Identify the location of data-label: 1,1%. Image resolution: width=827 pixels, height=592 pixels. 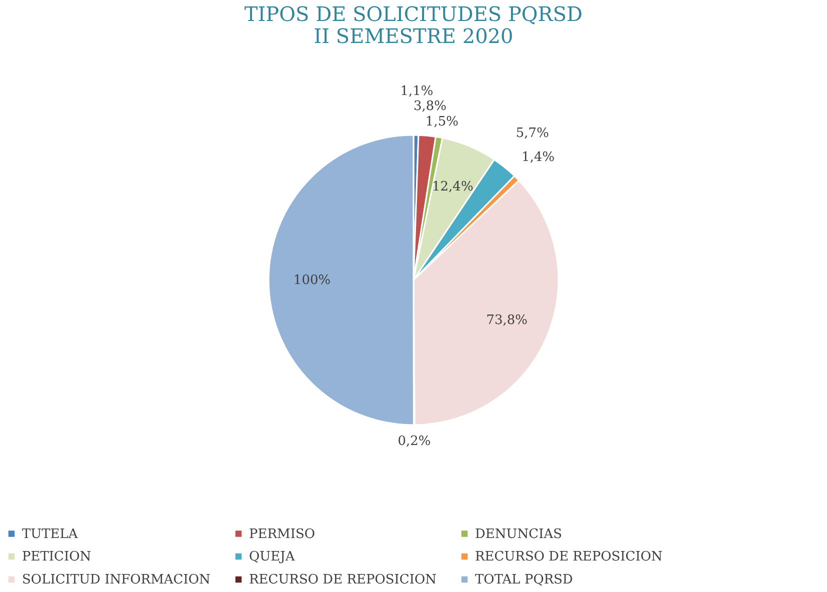
(417, 92).